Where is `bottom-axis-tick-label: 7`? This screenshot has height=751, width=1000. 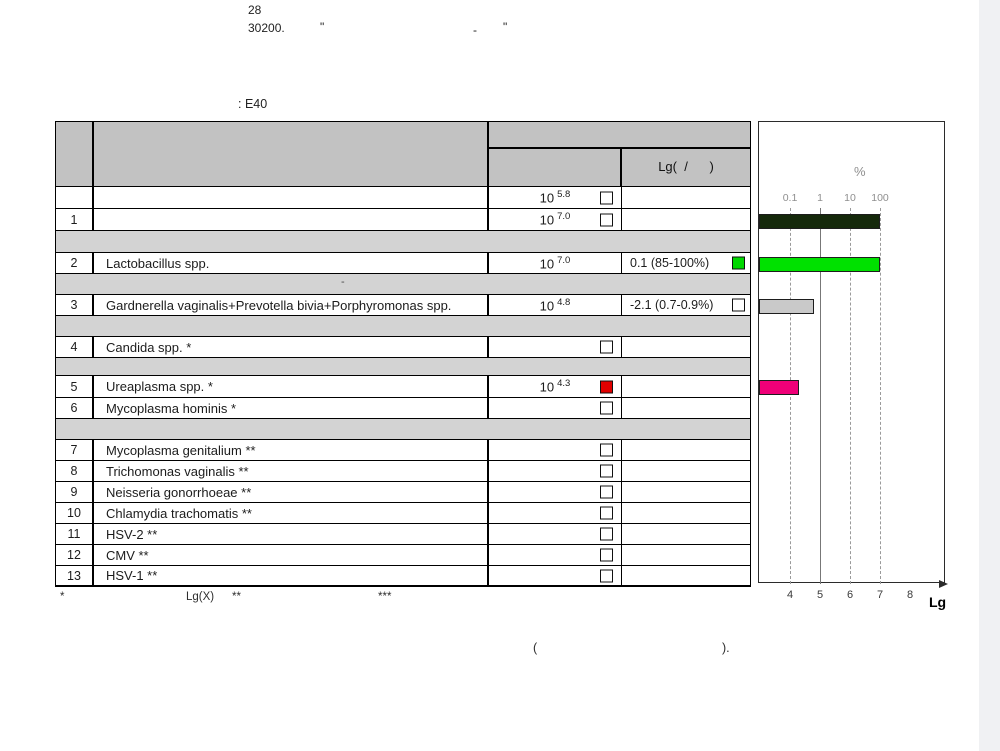
bottom-axis-tick-label: 7 is located at coordinates (880, 595).